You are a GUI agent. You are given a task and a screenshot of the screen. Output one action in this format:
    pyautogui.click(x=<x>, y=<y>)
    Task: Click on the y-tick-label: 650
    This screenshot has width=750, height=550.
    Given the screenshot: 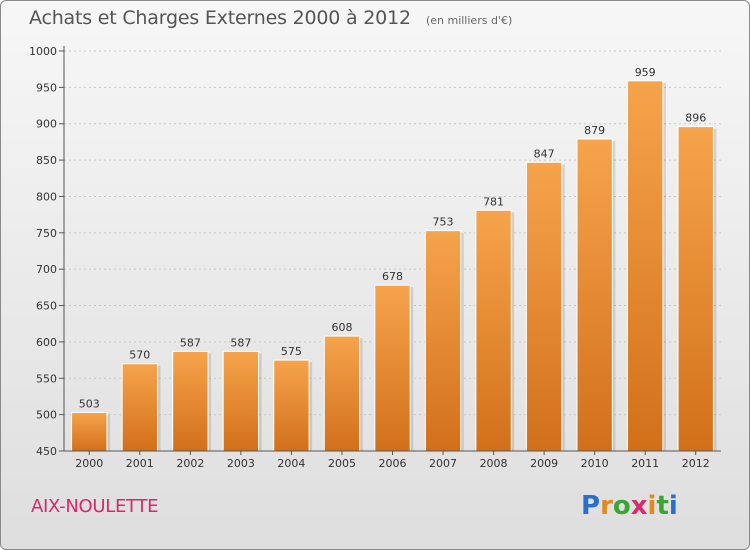 What is the action you would take?
    pyautogui.click(x=46, y=306)
    